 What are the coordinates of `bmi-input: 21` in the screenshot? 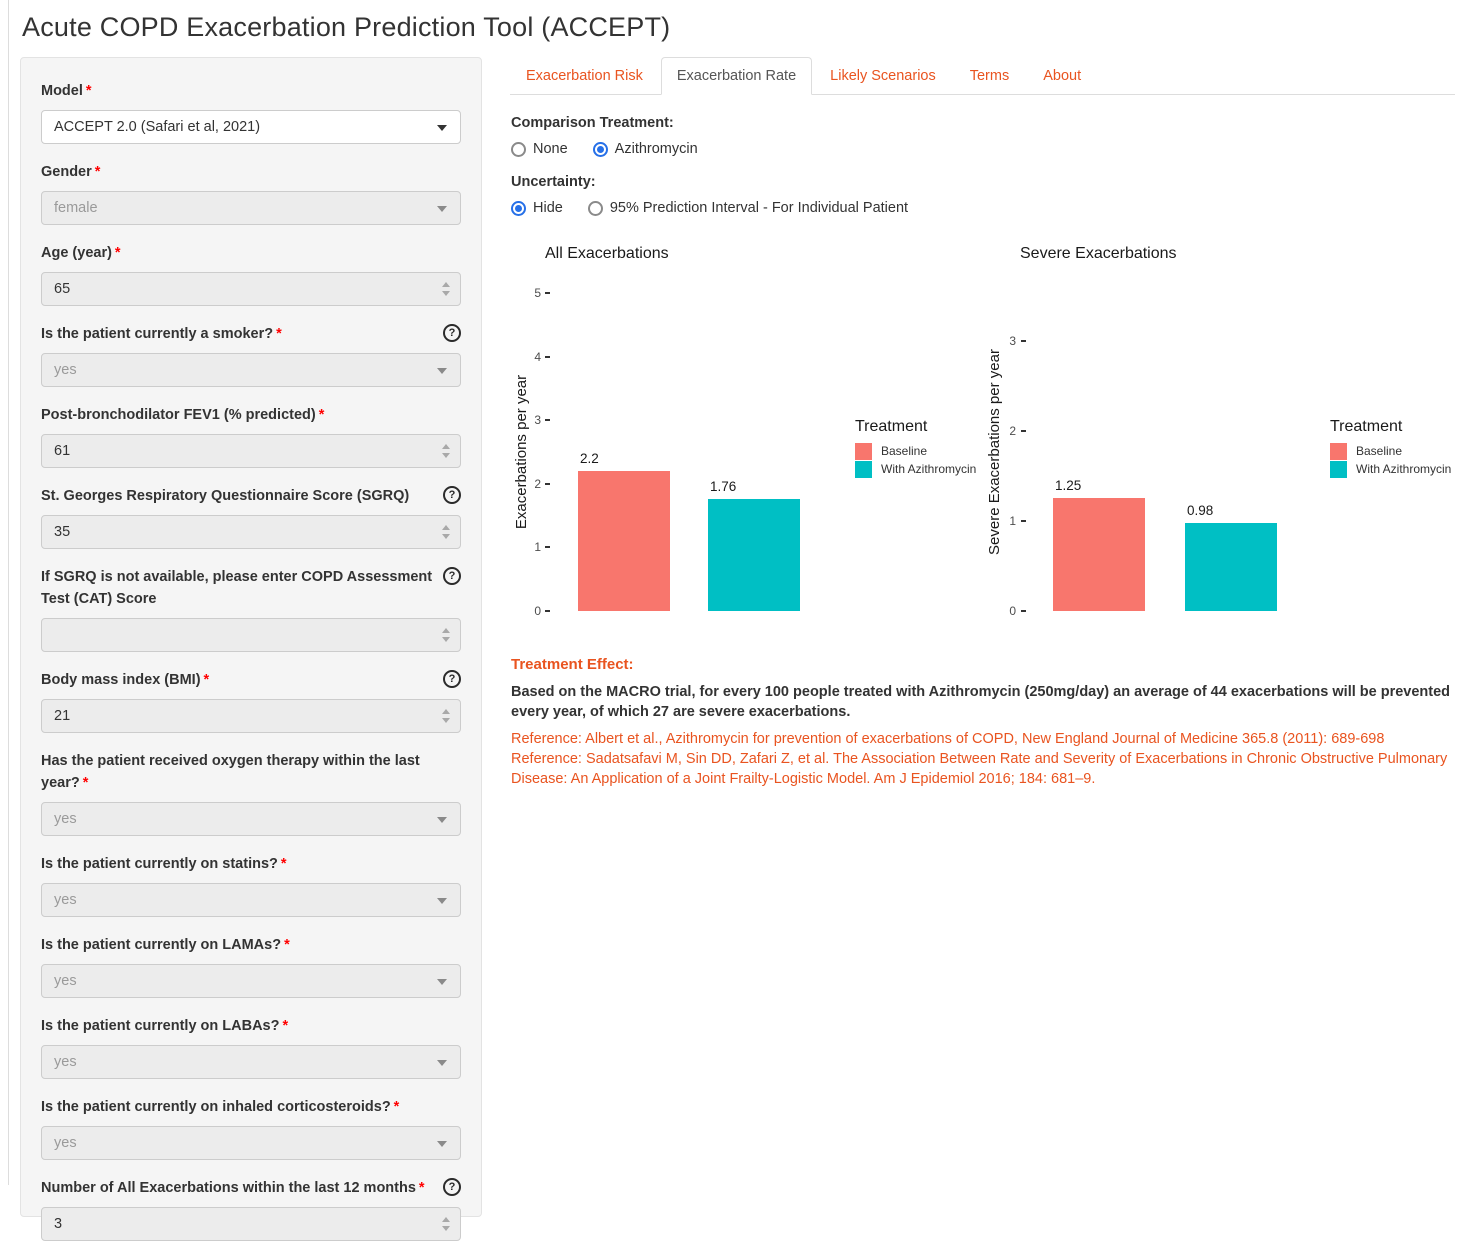 It's located at (251, 716).